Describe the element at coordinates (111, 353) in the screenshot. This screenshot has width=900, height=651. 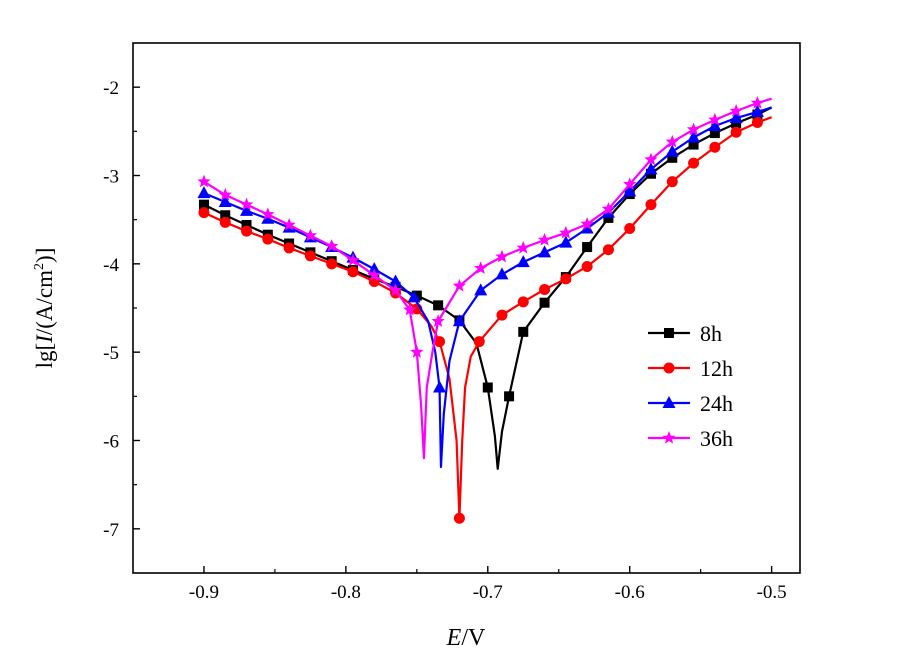
I see `y-tick-label: -5` at that location.